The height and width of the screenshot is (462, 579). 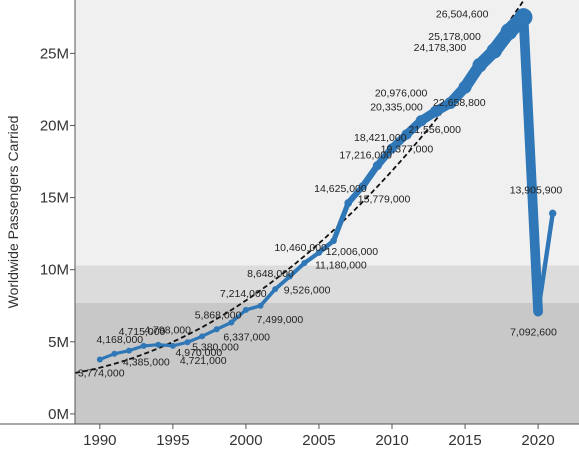 What do you see at coordinates (307, 291) in the screenshot?
I see `data-label: 9,526,000` at bounding box center [307, 291].